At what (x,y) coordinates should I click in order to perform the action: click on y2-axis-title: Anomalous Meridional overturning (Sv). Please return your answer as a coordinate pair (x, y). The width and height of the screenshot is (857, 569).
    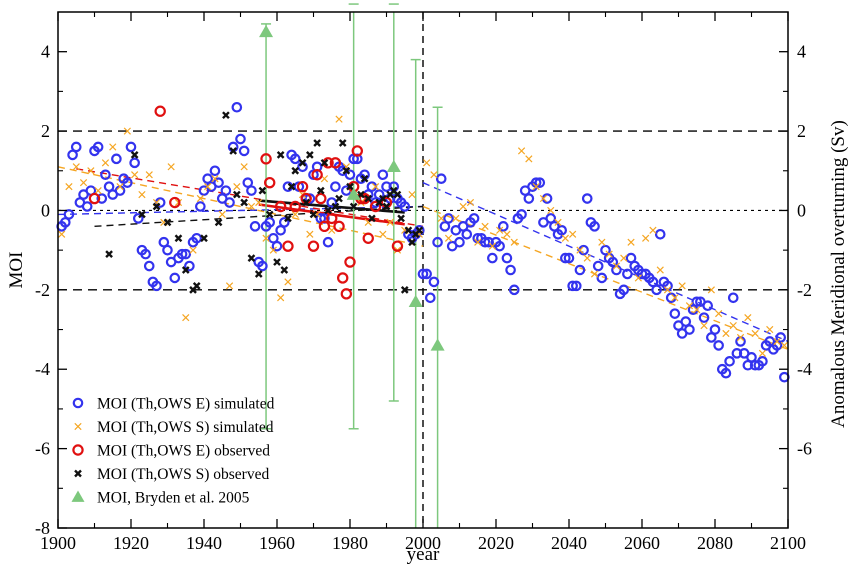
    Looking at the image, I should click on (838, 274).